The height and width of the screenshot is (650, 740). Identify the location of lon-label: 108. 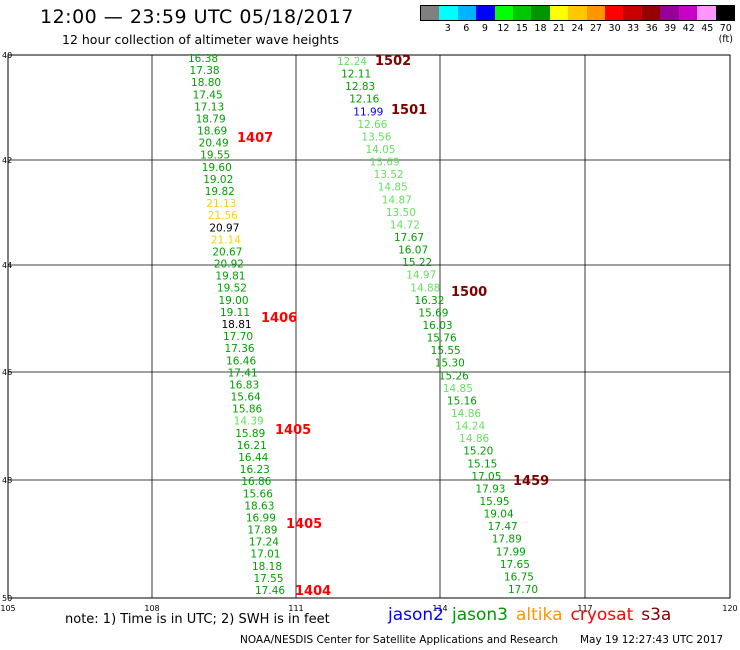
(151, 608).